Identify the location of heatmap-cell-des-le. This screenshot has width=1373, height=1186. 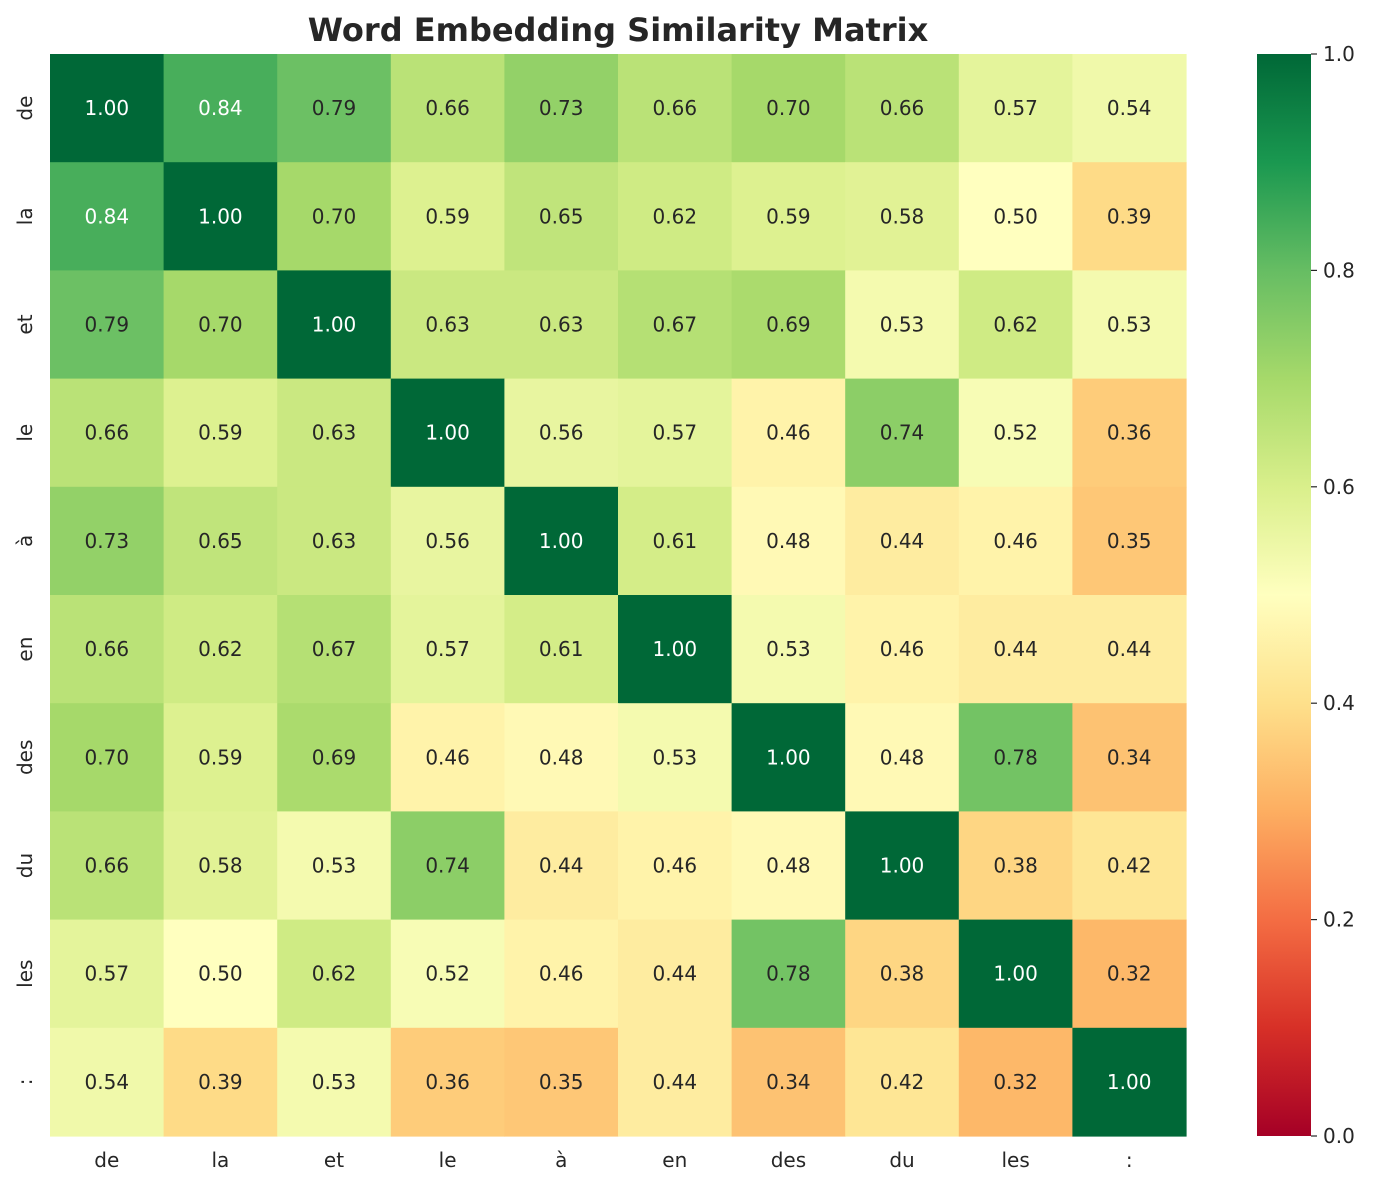
(447, 757).